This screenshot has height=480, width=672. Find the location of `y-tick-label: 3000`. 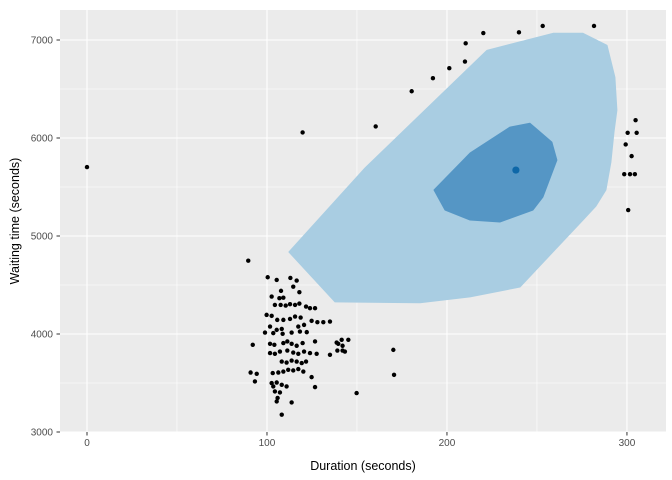

y-tick-label: 3000 is located at coordinates (42, 433).